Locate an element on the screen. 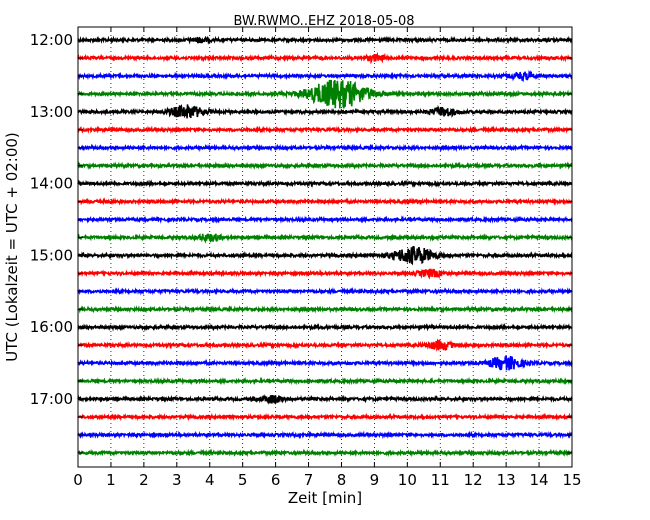 Image resolution: width=650 pixels, height=520 pixels. y-tick-label: 15:00 is located at coordinates (51, 255).